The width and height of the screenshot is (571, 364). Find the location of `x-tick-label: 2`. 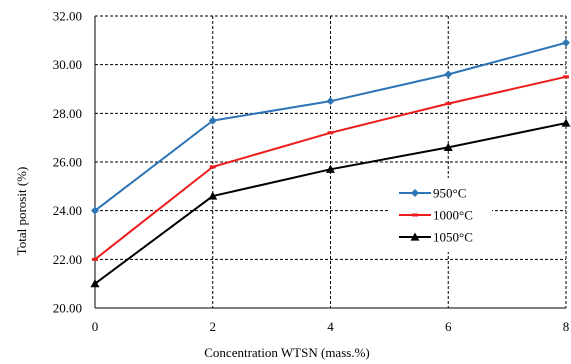

x-tick-label: 2 is located at coordinates (213, 326).